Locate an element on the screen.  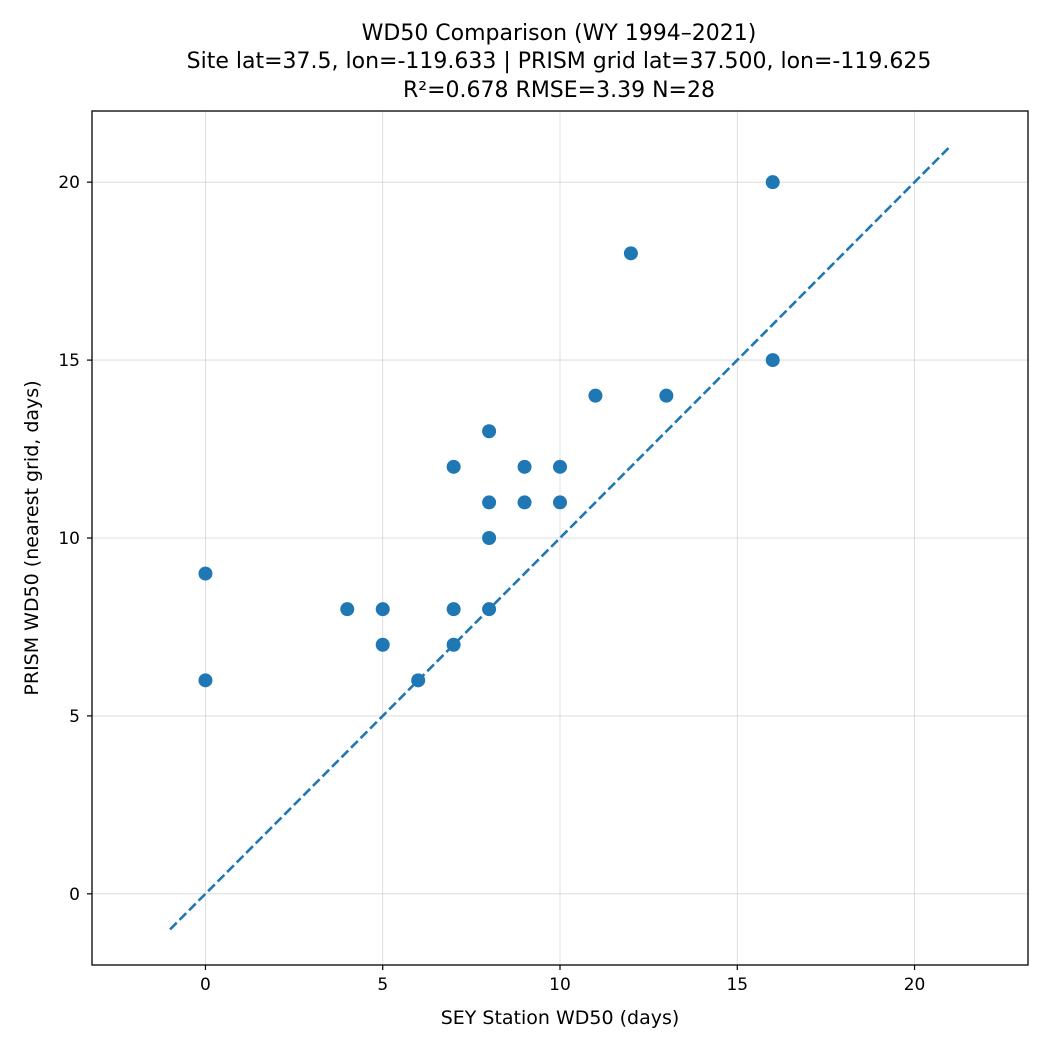
x-axis-label: SEY Station WD50 (days) is located at coordinates (560, 1018).